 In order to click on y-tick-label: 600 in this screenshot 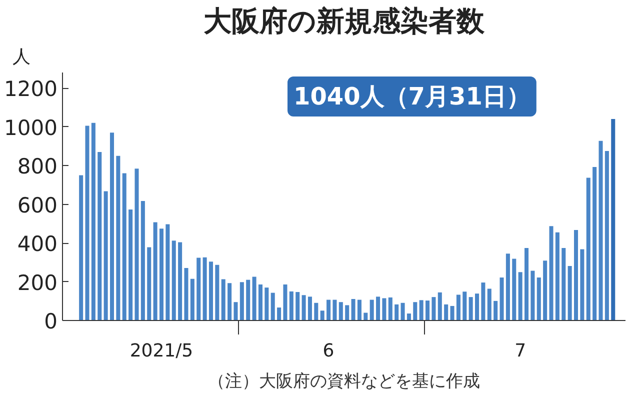, I will do `click(37, 205)`.